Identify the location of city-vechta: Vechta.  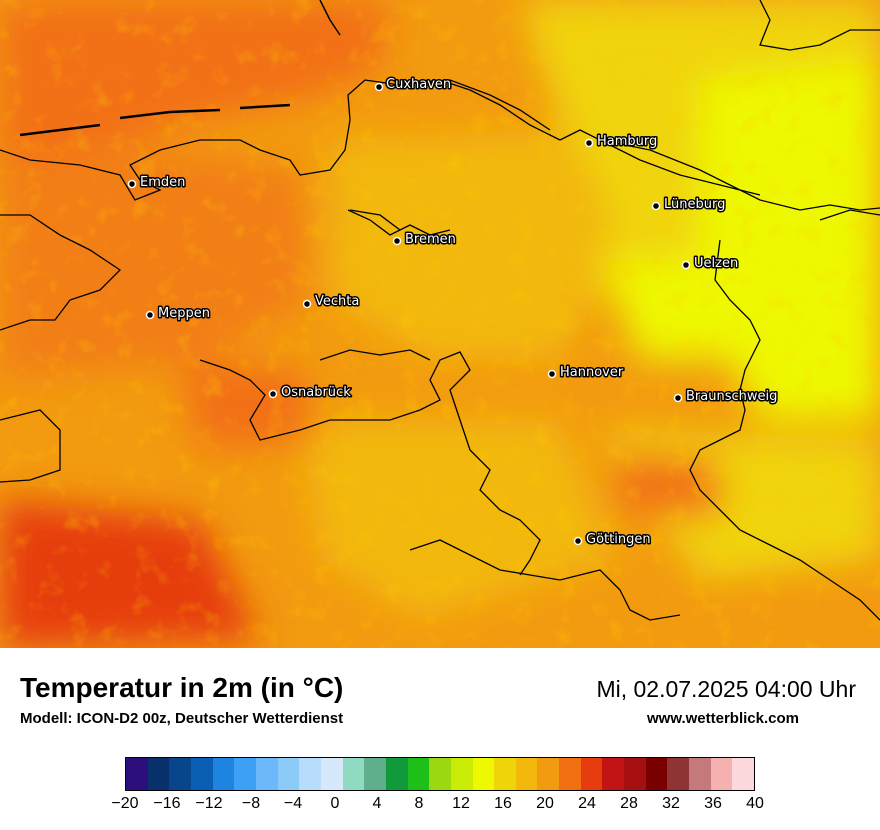
(331, 302).